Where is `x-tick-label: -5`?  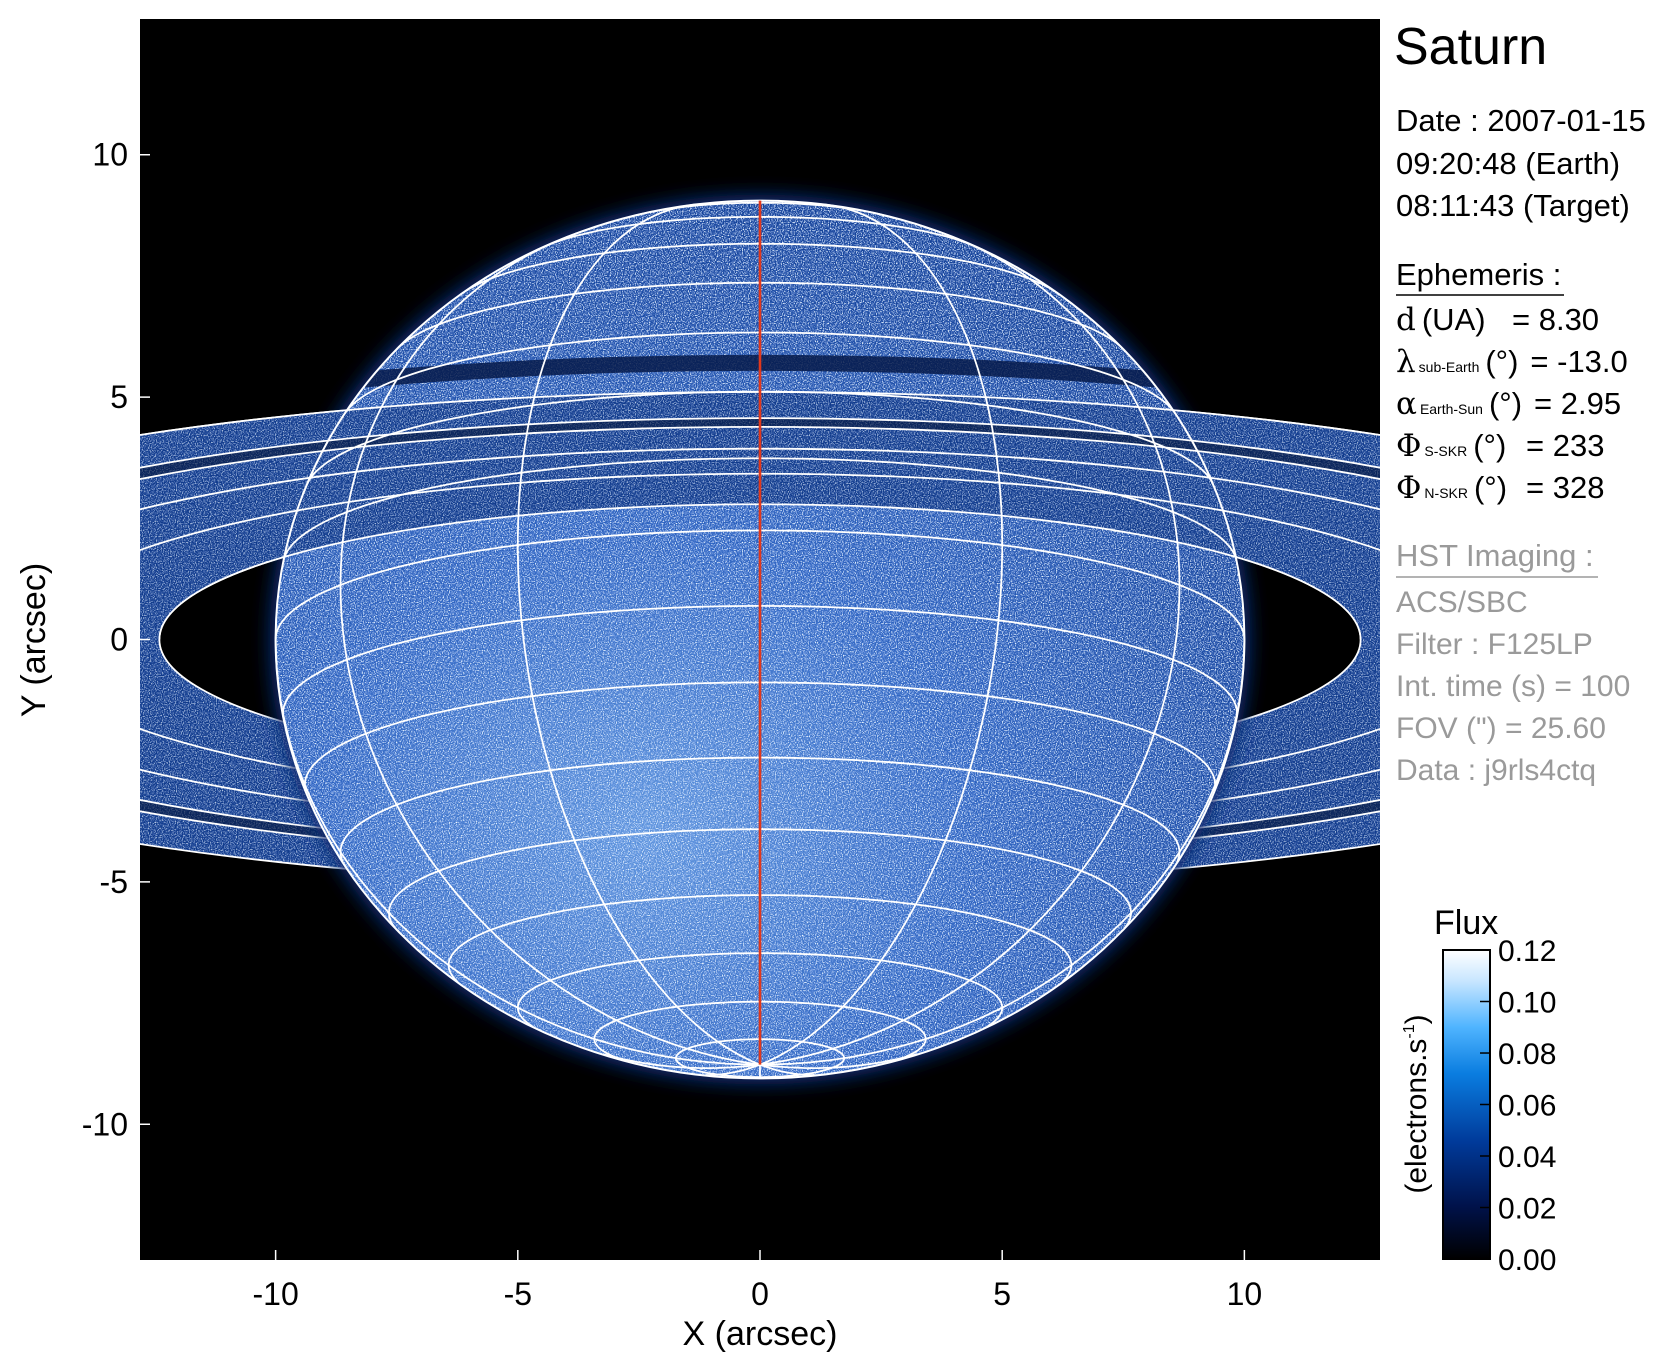 x-tick-label: -5 is located at coordinates (518, 1294).